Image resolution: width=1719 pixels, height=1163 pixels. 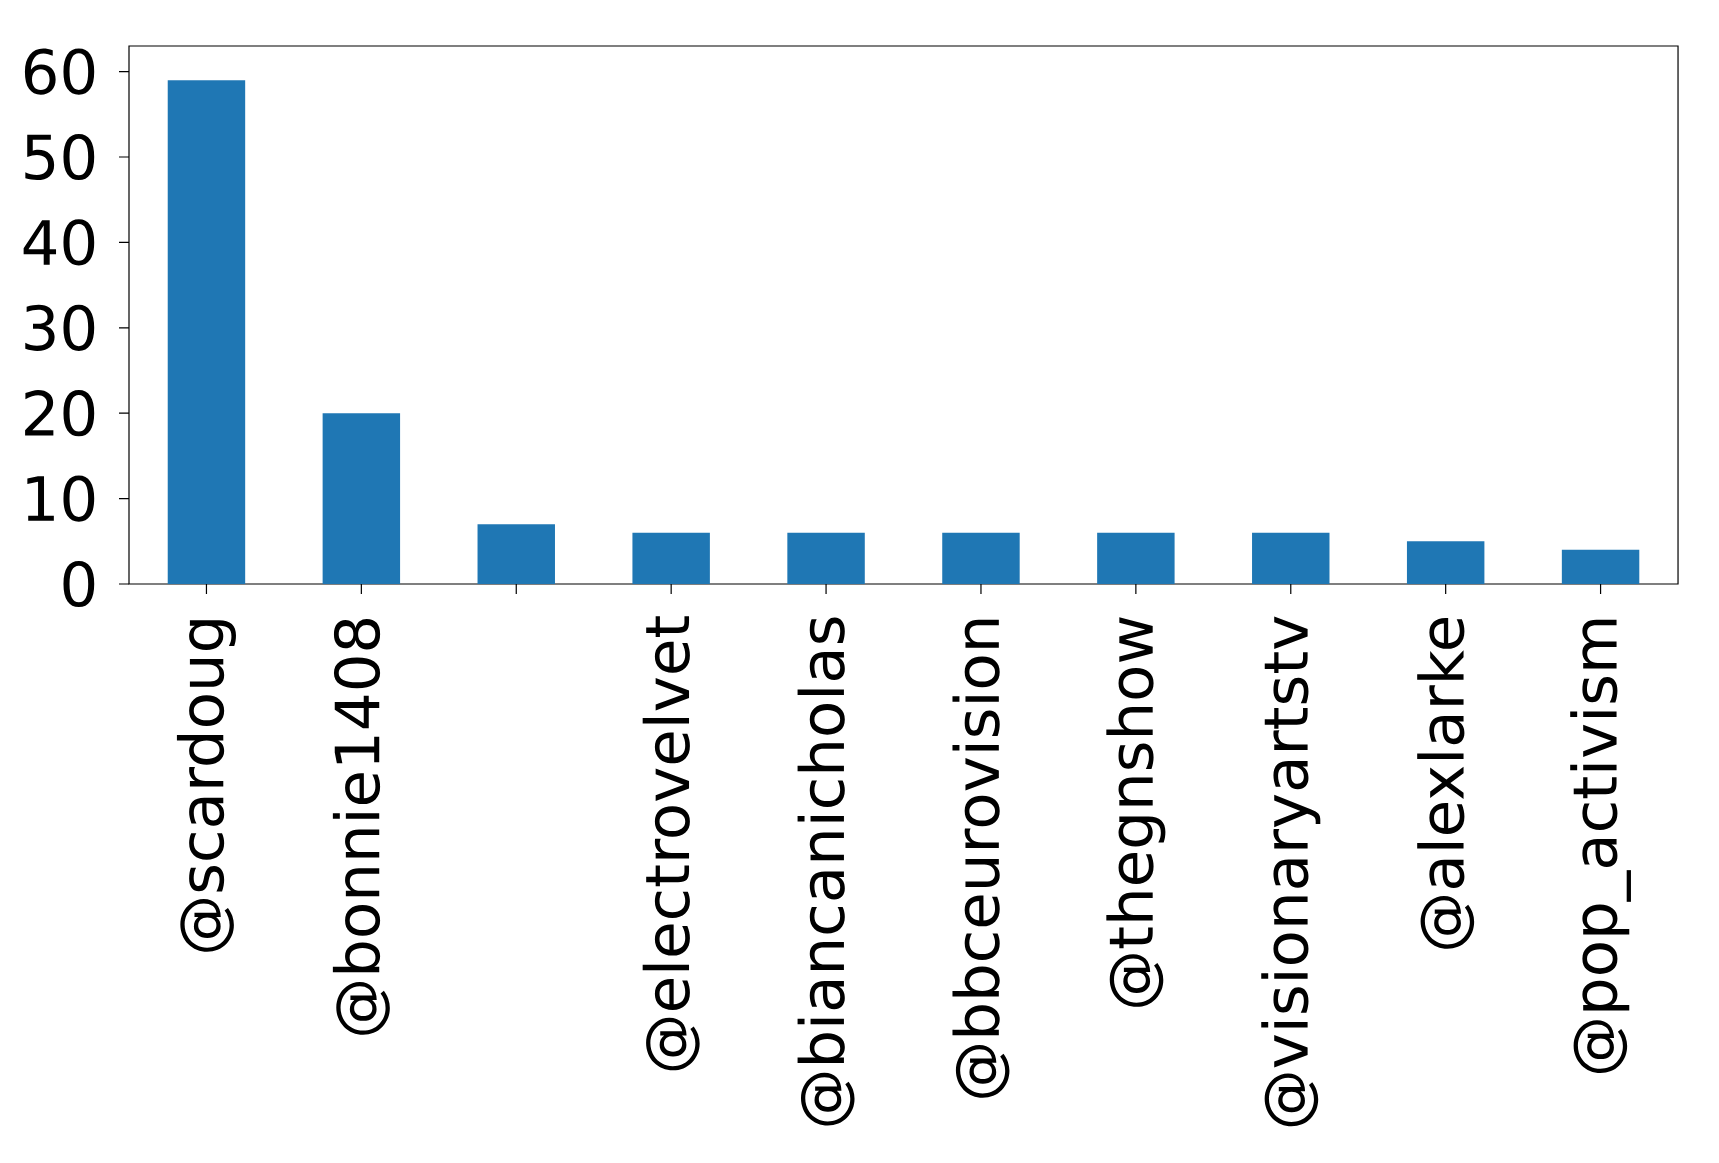 What do you see at coordinates (60, 327) in the screenshot?
I see `y-tick-label: 30` at bounding box center [60, 327].